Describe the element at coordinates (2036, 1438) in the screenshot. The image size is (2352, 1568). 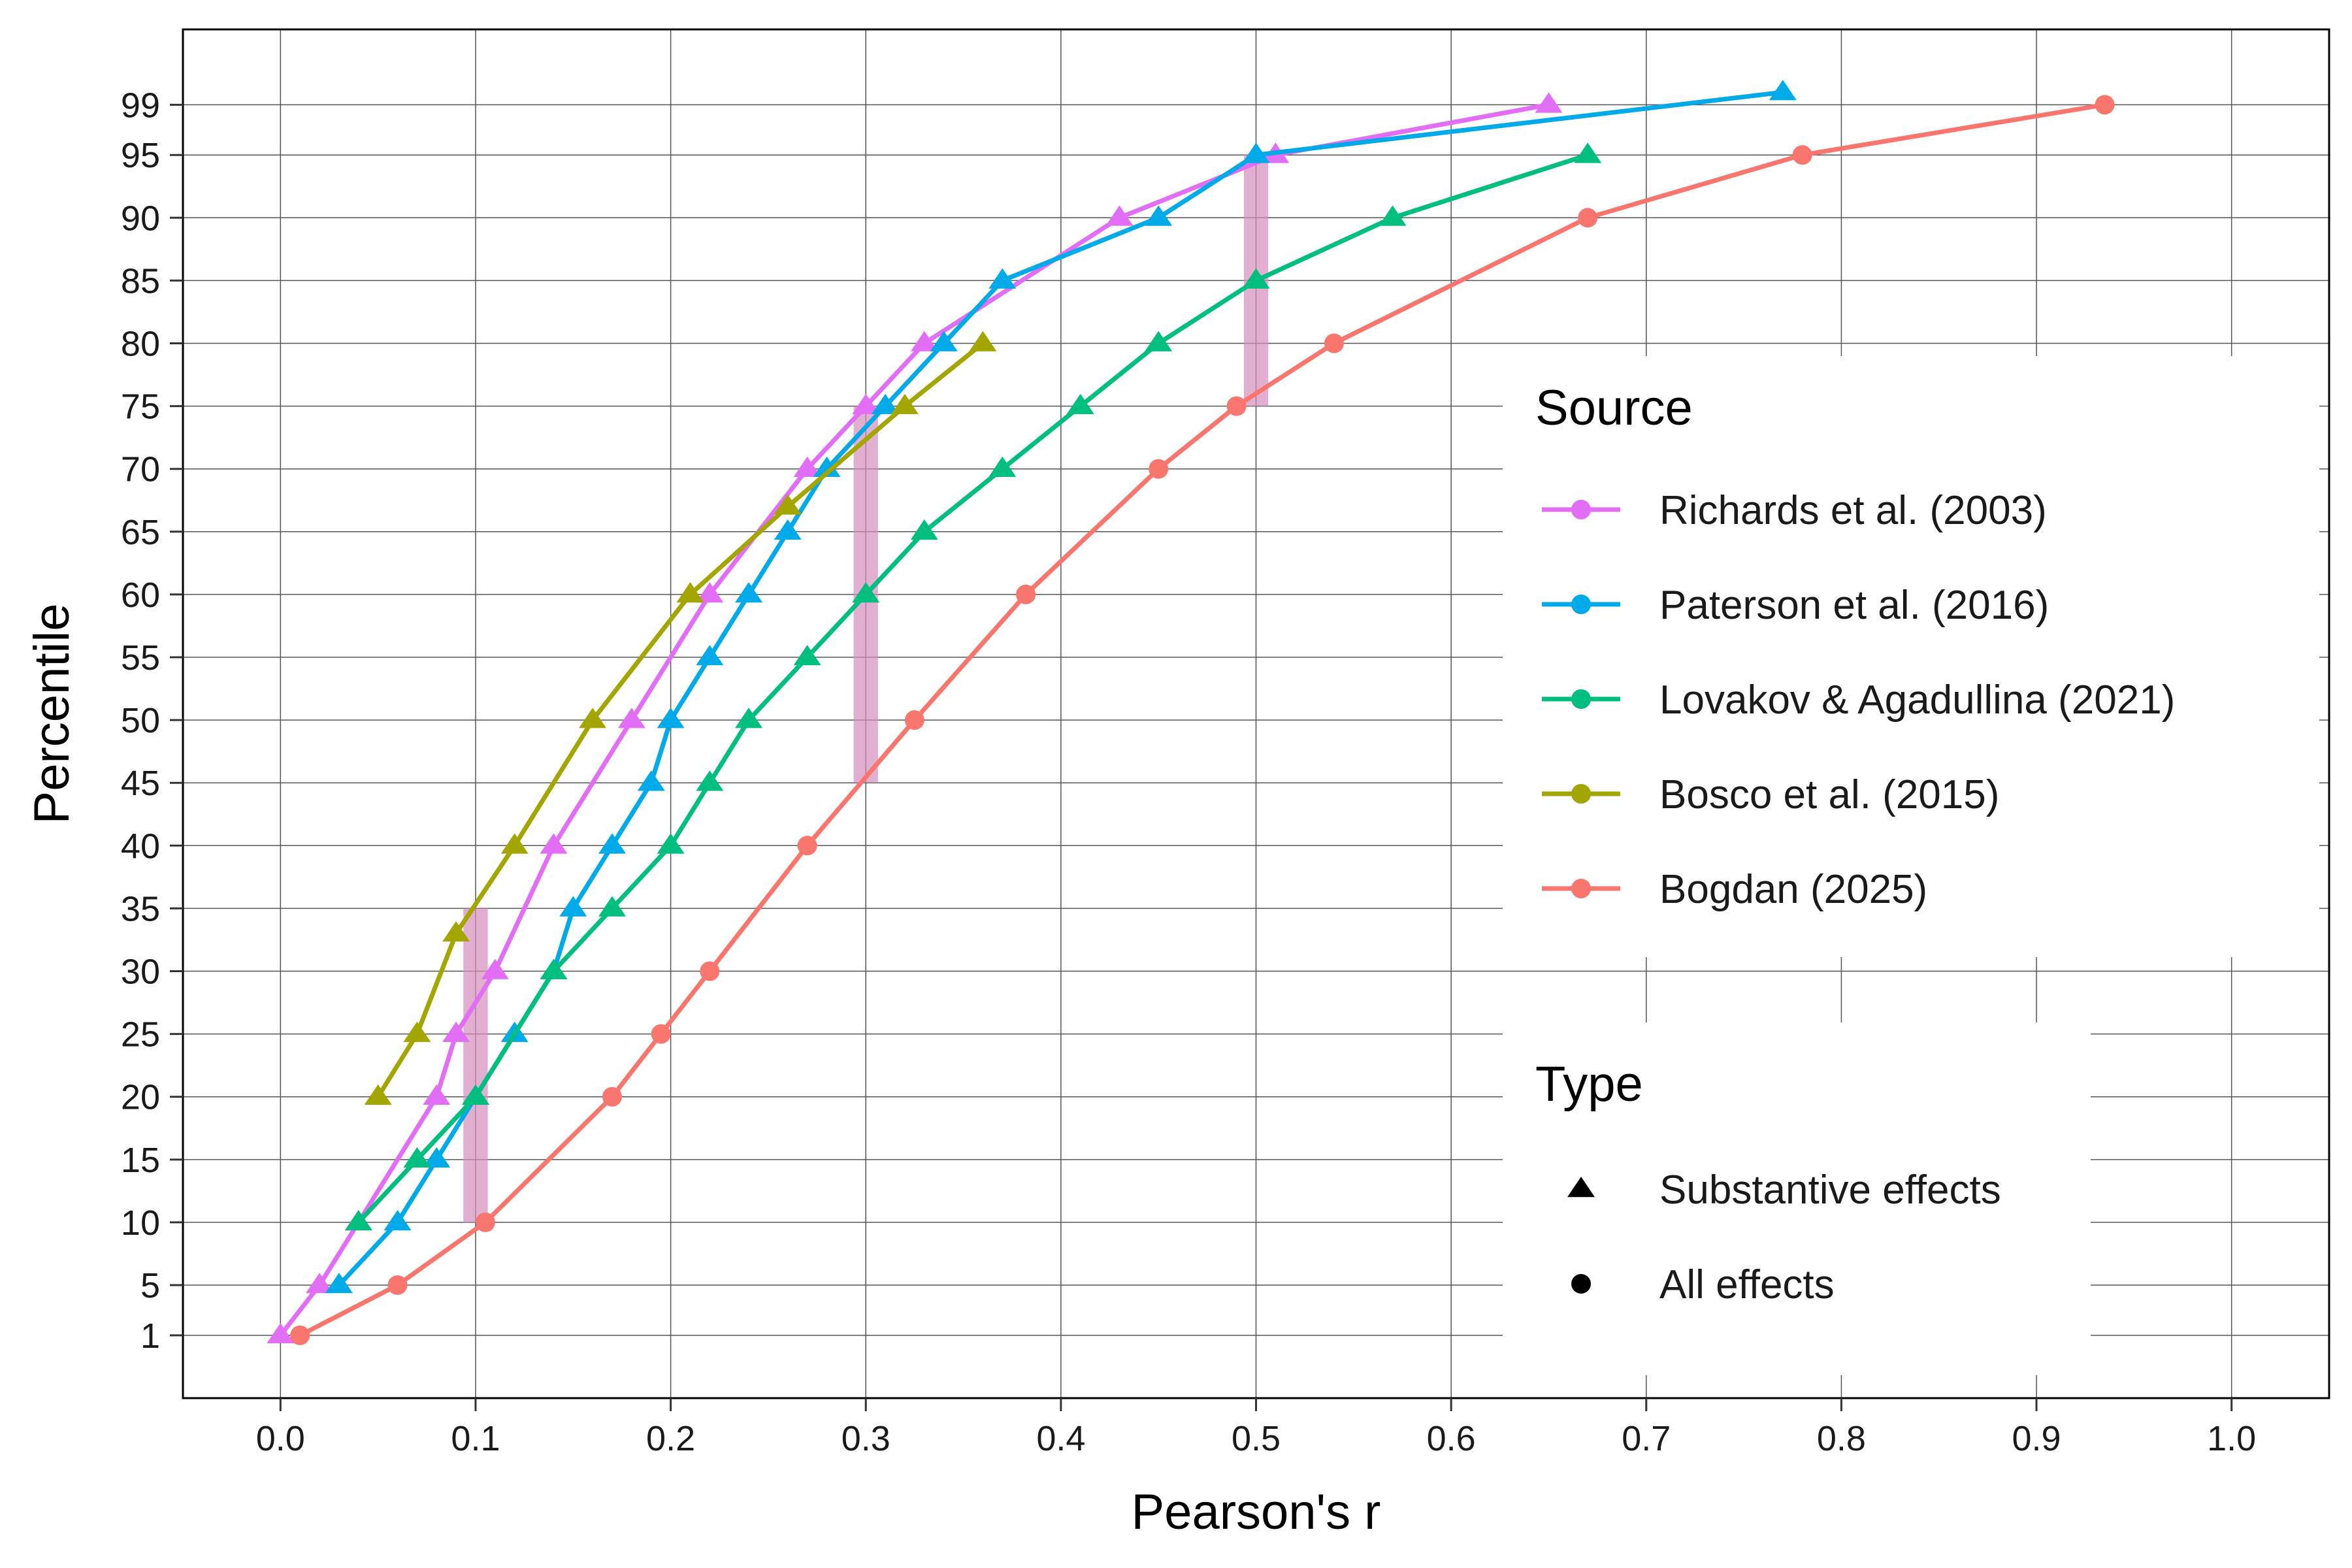
I see `x-tick-label: 0.9` at that location.